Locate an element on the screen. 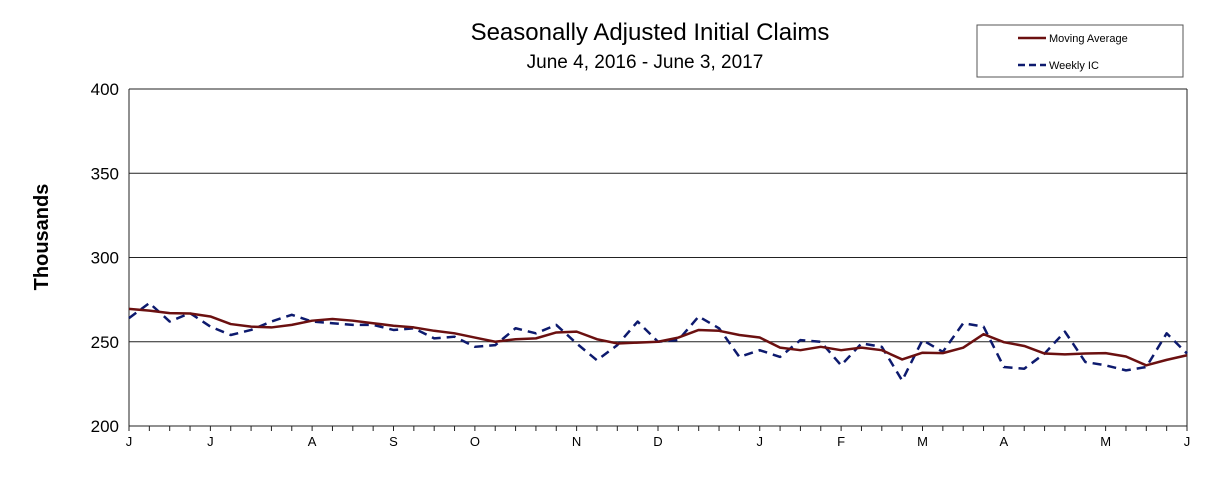 The image size is (1231, 482). y-tick-label: 350 is located at coordinates (105, 173).